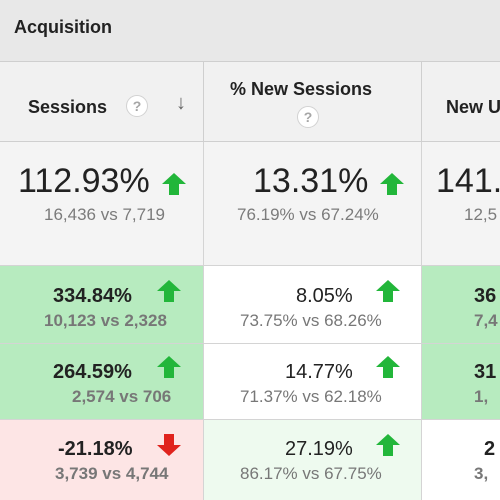  I want to click on row-compare: 3,, so click(481, 473).